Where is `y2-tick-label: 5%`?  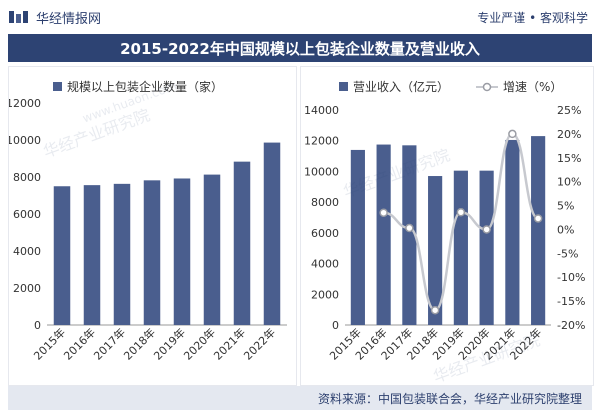 y2-tick-label: 5% is located at coordinates (565, 206).